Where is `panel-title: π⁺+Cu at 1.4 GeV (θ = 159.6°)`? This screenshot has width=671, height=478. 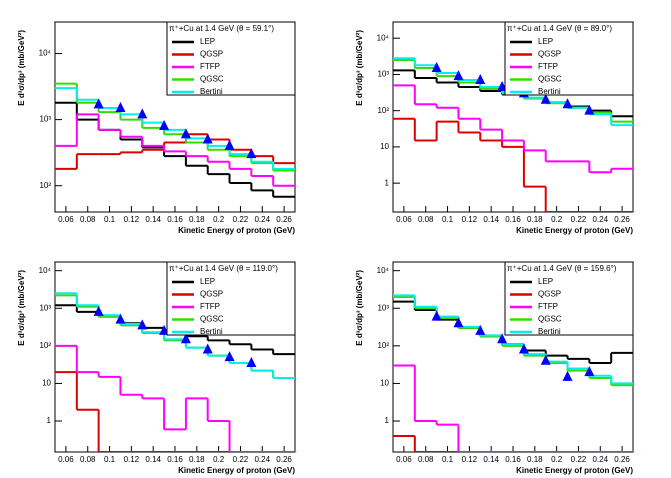
panel-title: π⁺+Cu at 1.4 GeV (θ = 159.6°) is located at coordinates (562, 268).